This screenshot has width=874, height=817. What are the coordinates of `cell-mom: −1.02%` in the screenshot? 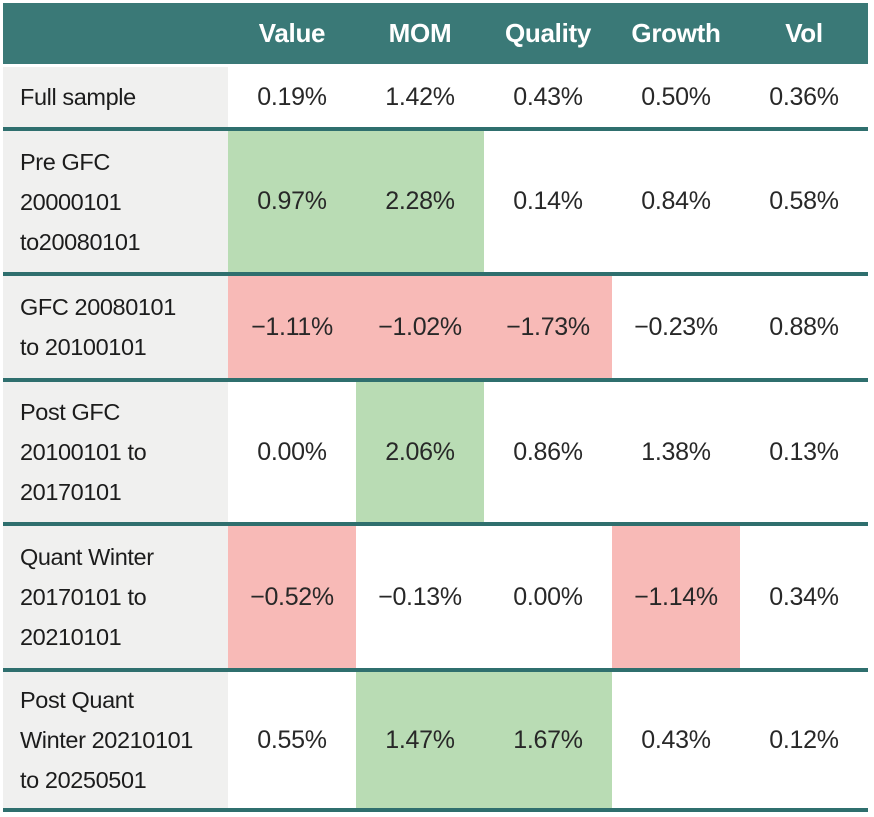 It's located at (420, 328).